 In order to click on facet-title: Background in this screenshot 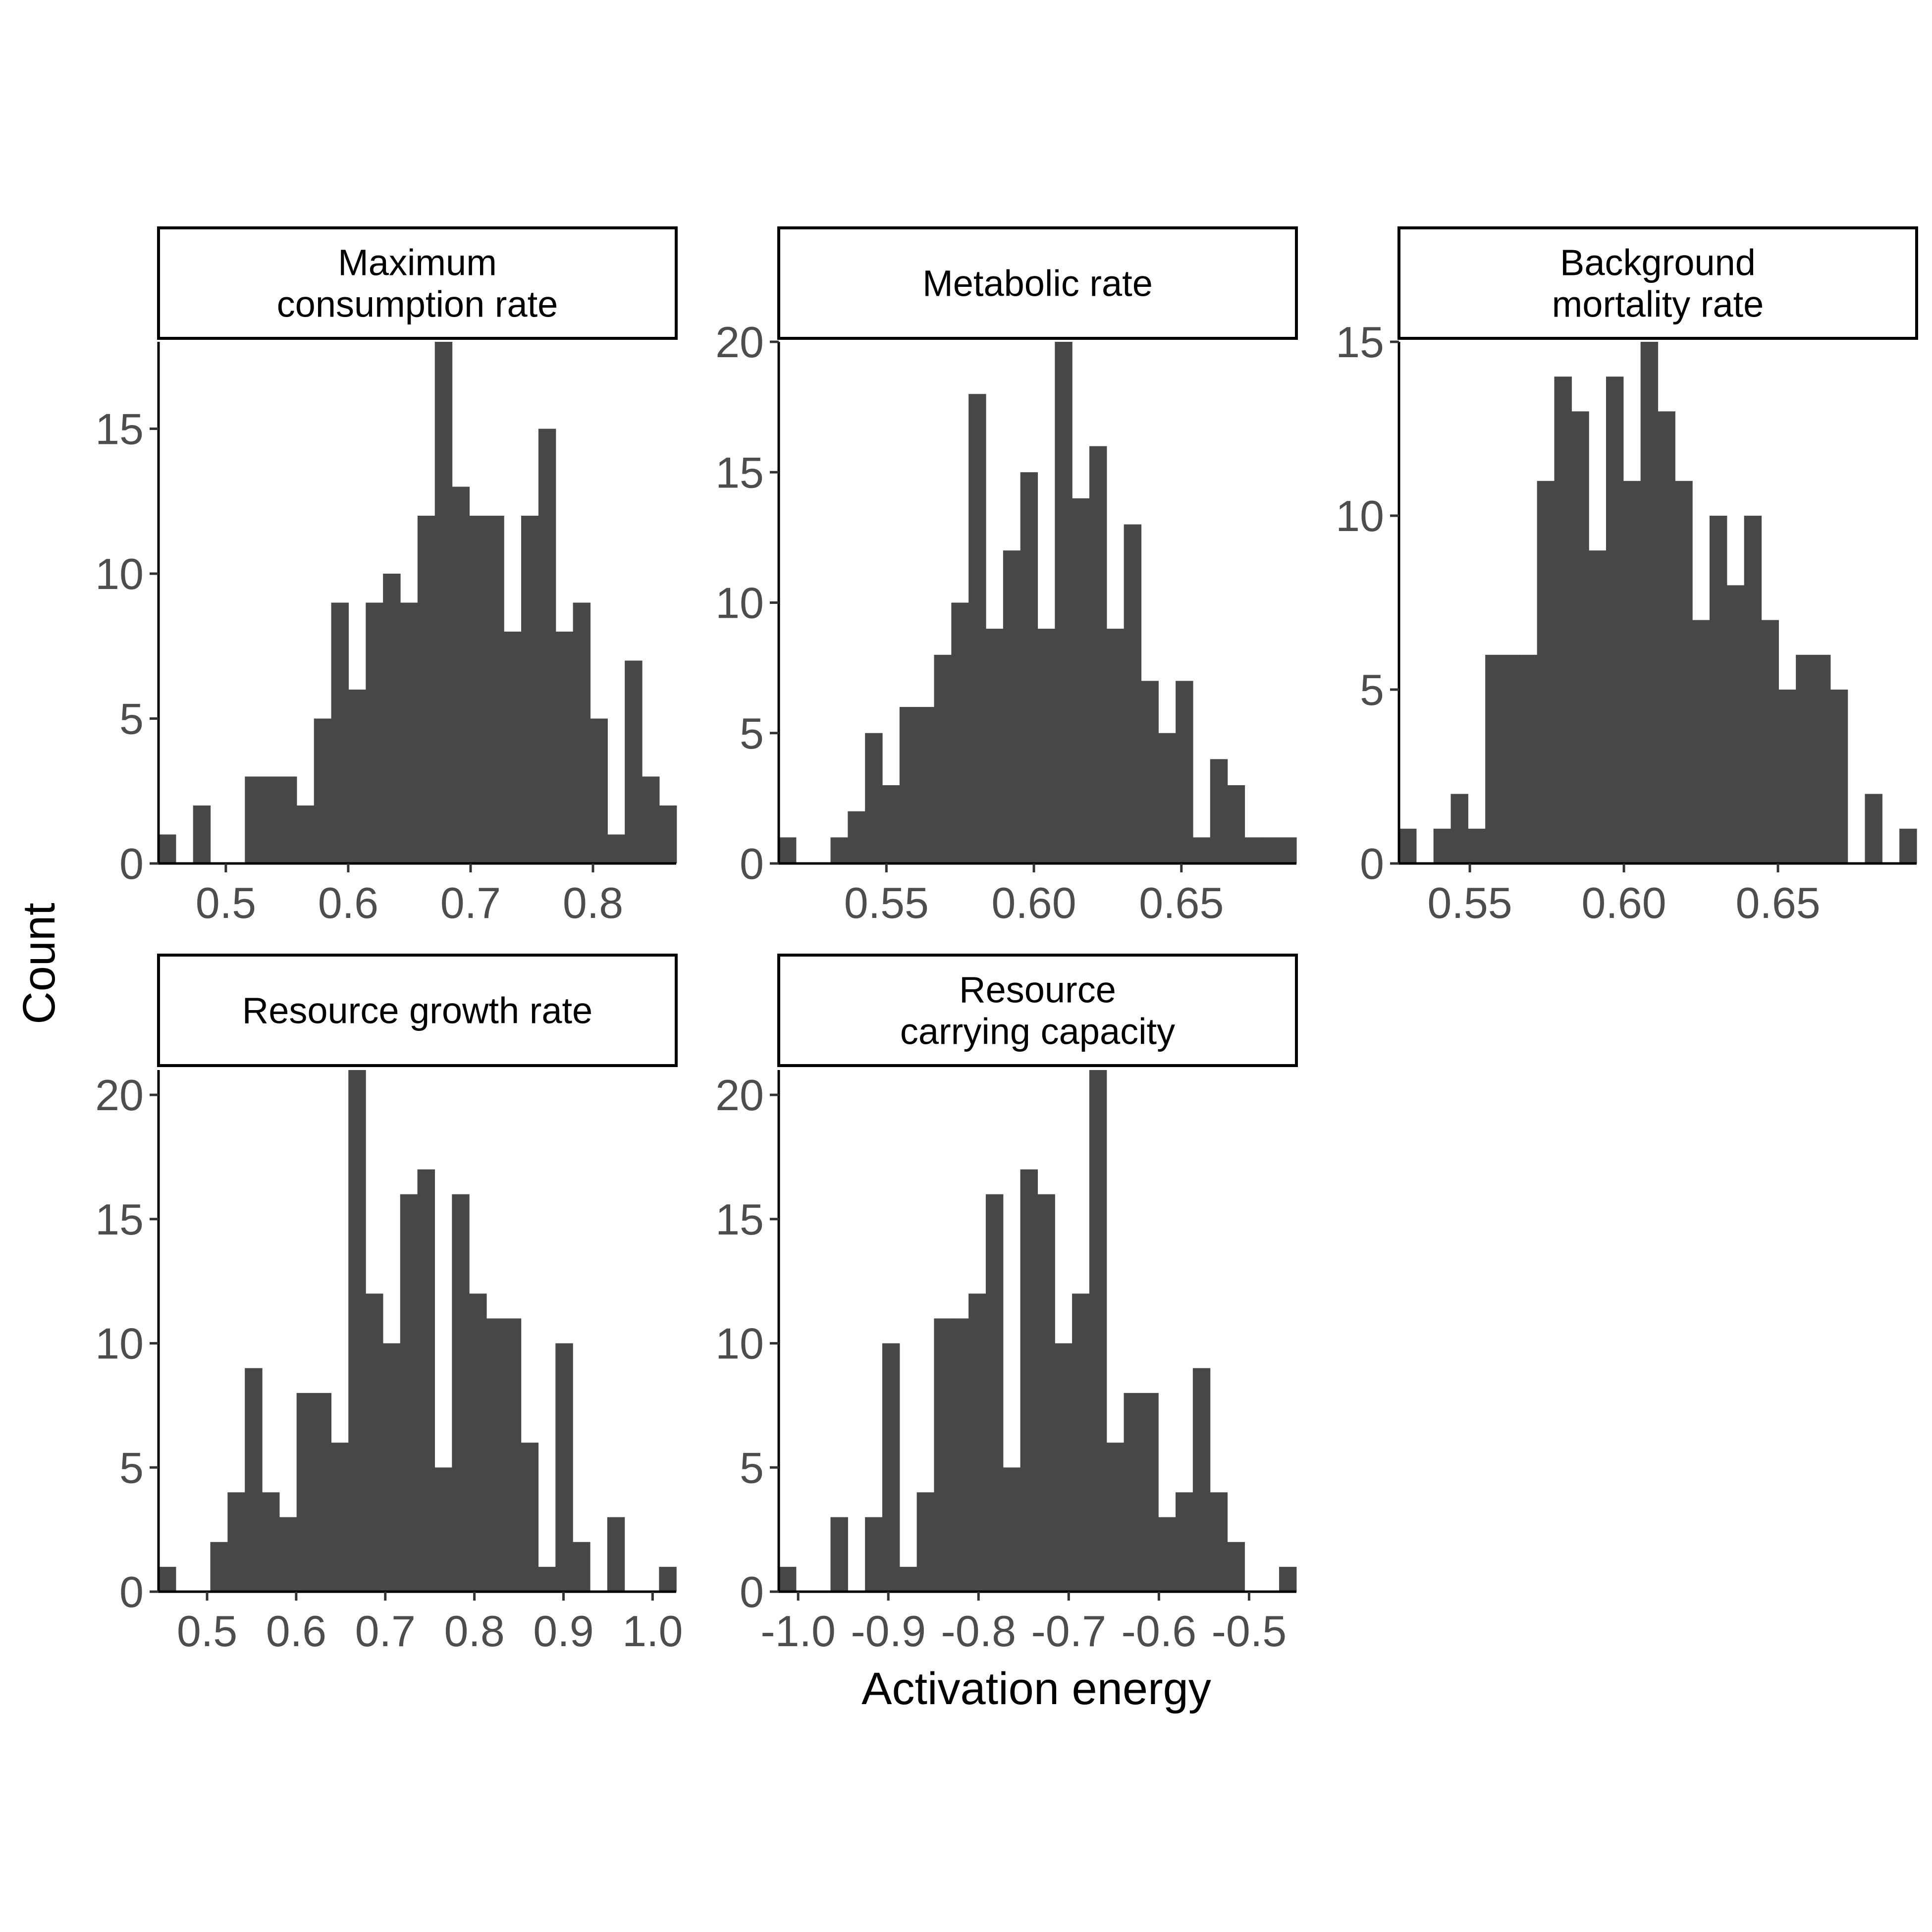, I will do `click(1658, 262)`.